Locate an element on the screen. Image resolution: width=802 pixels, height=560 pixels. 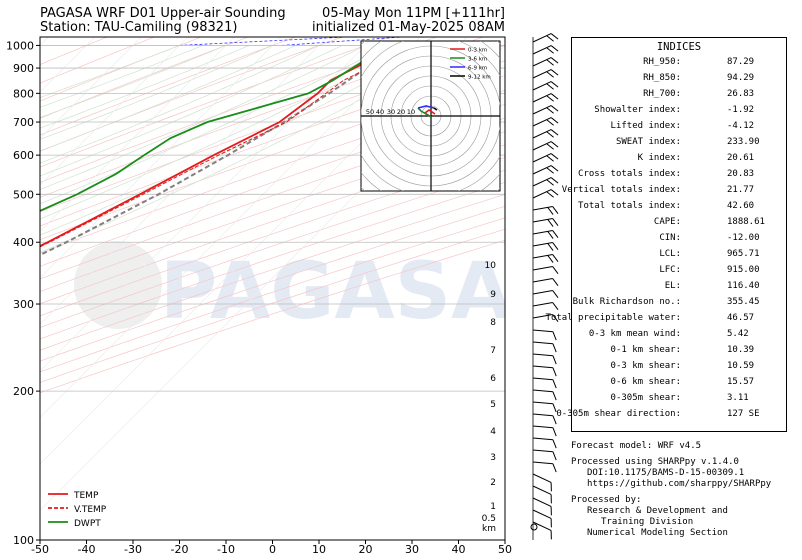
indices-row: Bulk Richardson no.: 355.45 is located at coordinates (679, 305).